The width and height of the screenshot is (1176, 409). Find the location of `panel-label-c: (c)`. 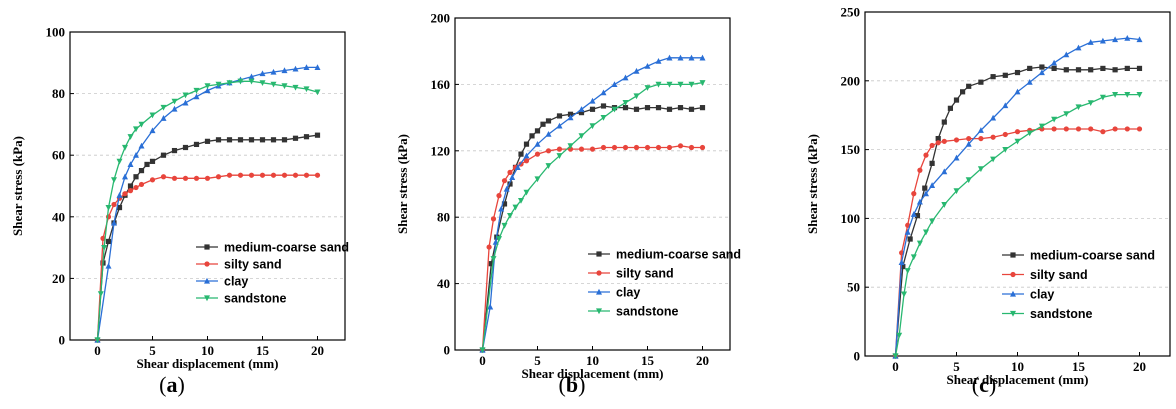

panel-label-c: (c) is located at coordinates (984, 384).